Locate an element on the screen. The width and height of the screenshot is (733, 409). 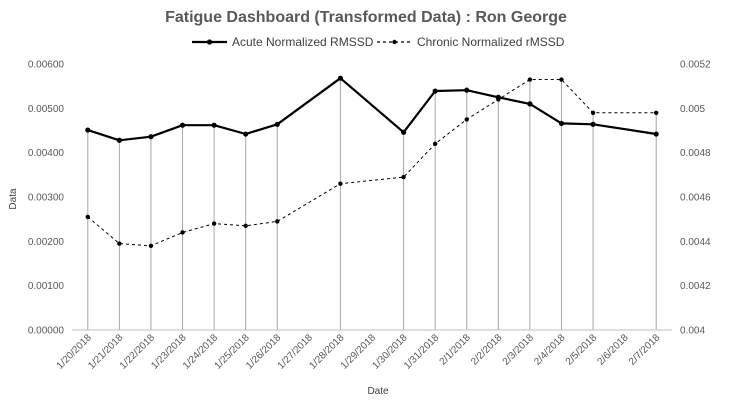
series-acute is located at coordinates (372, 109).